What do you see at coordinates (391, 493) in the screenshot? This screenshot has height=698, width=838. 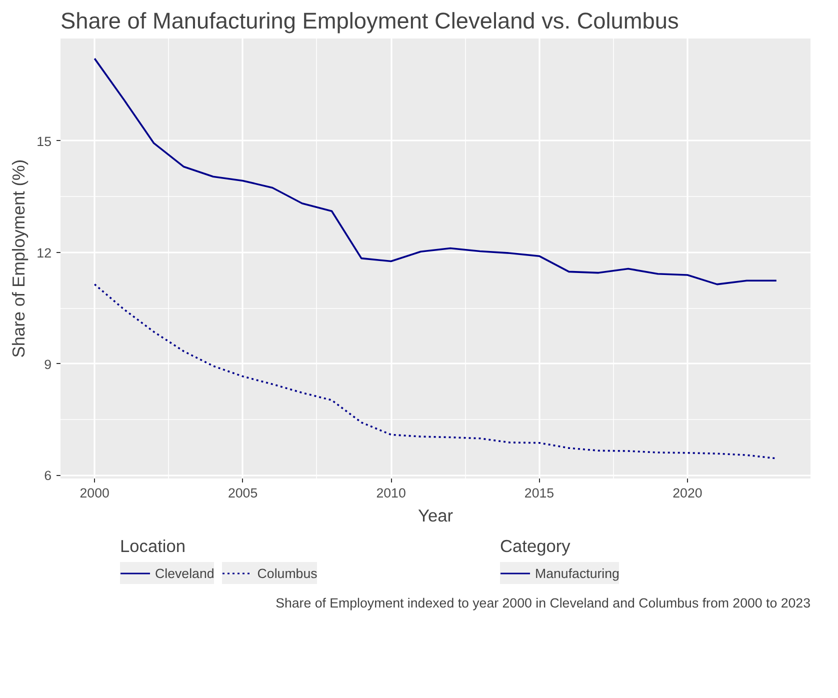 I see `x-tick-label: 2010` at bounding box center [391, 493].